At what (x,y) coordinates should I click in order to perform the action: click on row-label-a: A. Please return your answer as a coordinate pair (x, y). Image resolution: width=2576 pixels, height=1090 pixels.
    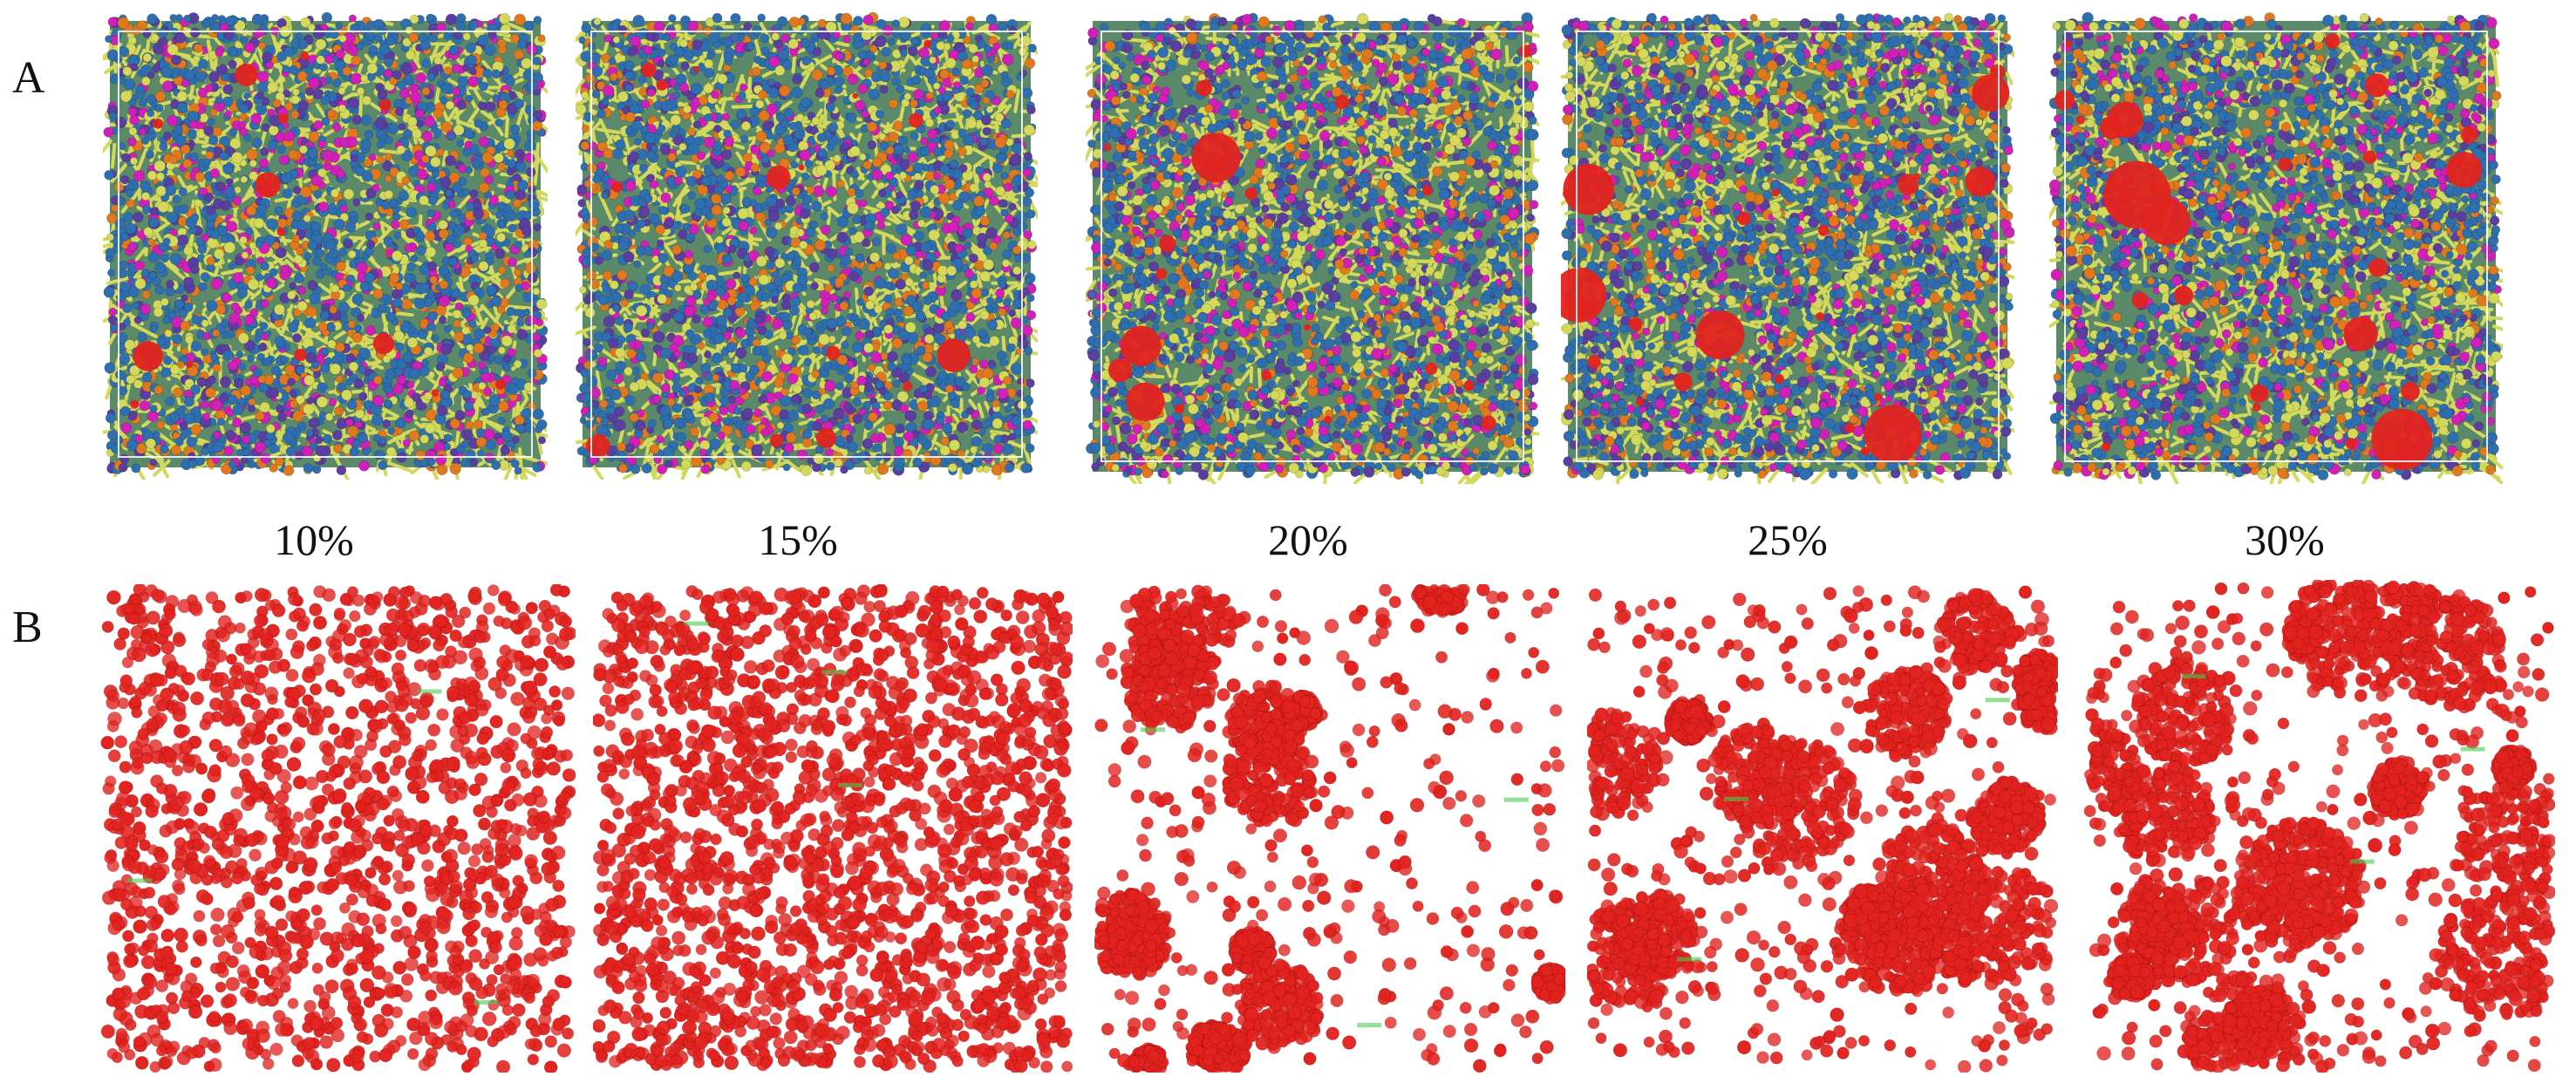
    Looking at the image, I should click on (28, 78).